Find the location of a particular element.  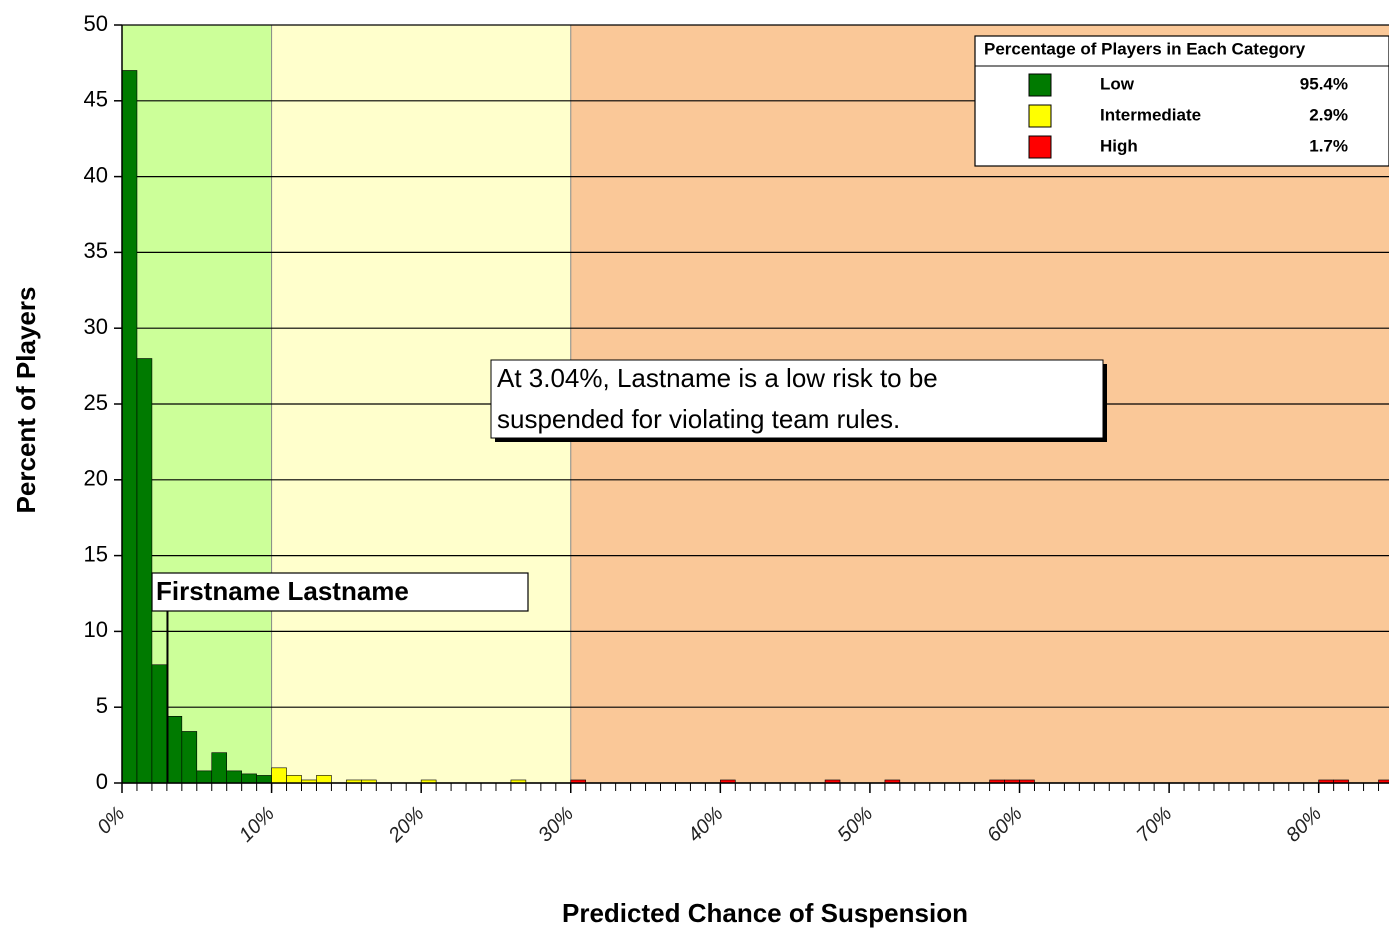

annotation-box is located at coordinates (797, 399).